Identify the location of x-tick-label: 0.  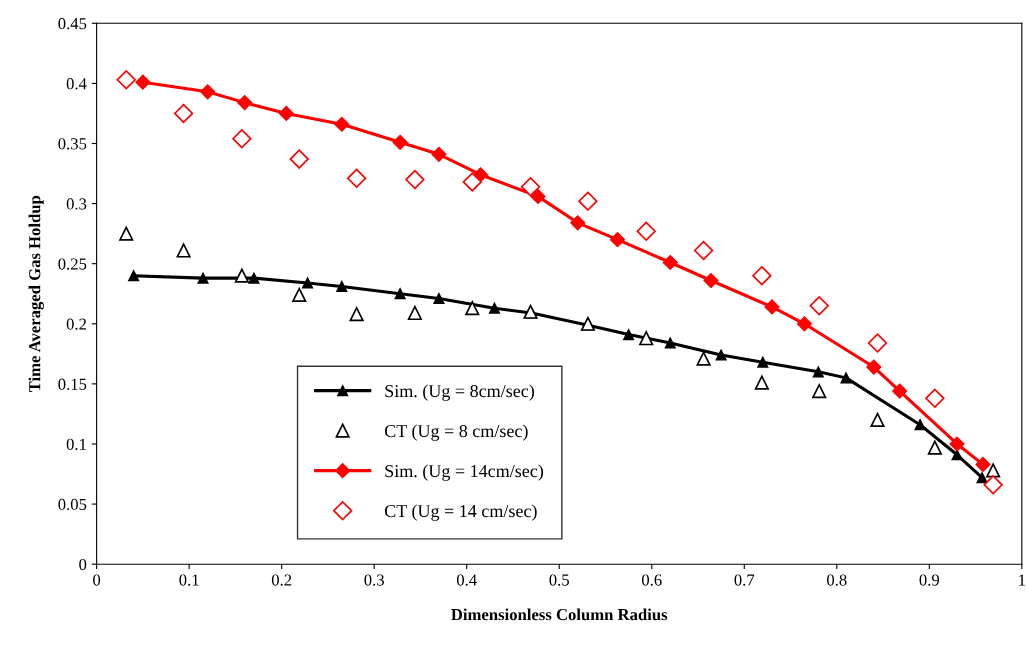
(97, 580).